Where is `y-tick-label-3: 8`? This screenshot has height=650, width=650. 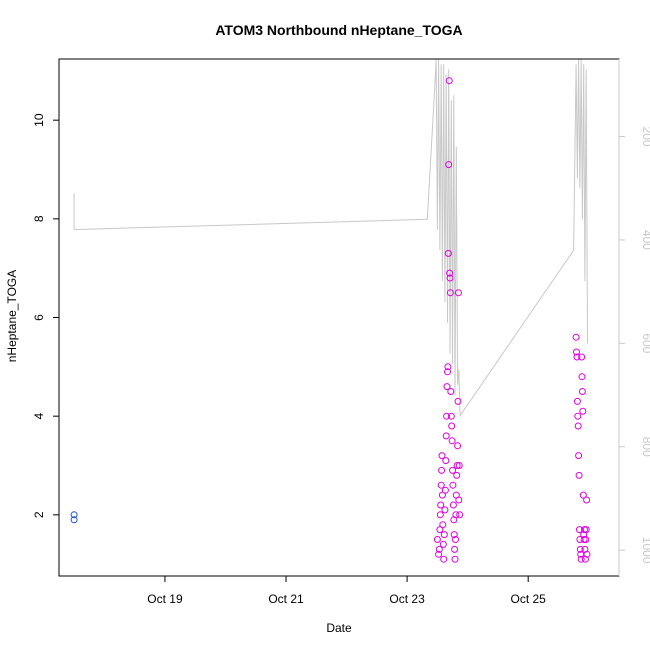 y-tick-label-3: 8 is located at coordinates (39, 218).